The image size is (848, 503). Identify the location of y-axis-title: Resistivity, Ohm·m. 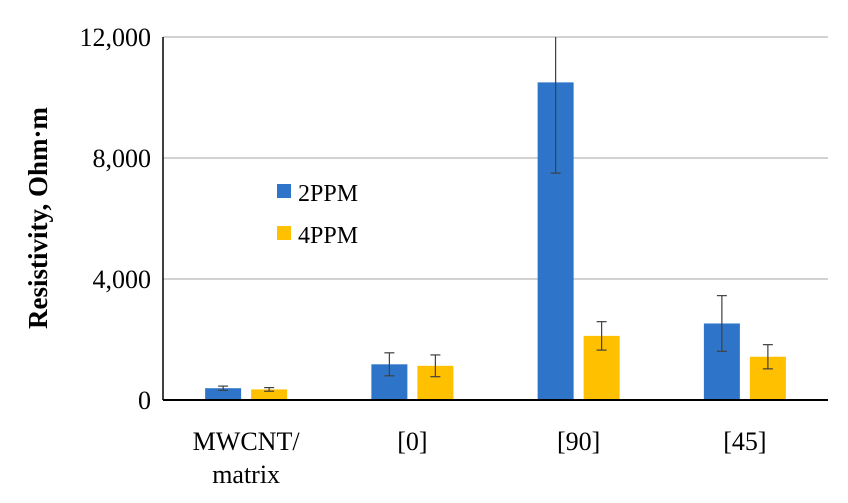
(38, 217).